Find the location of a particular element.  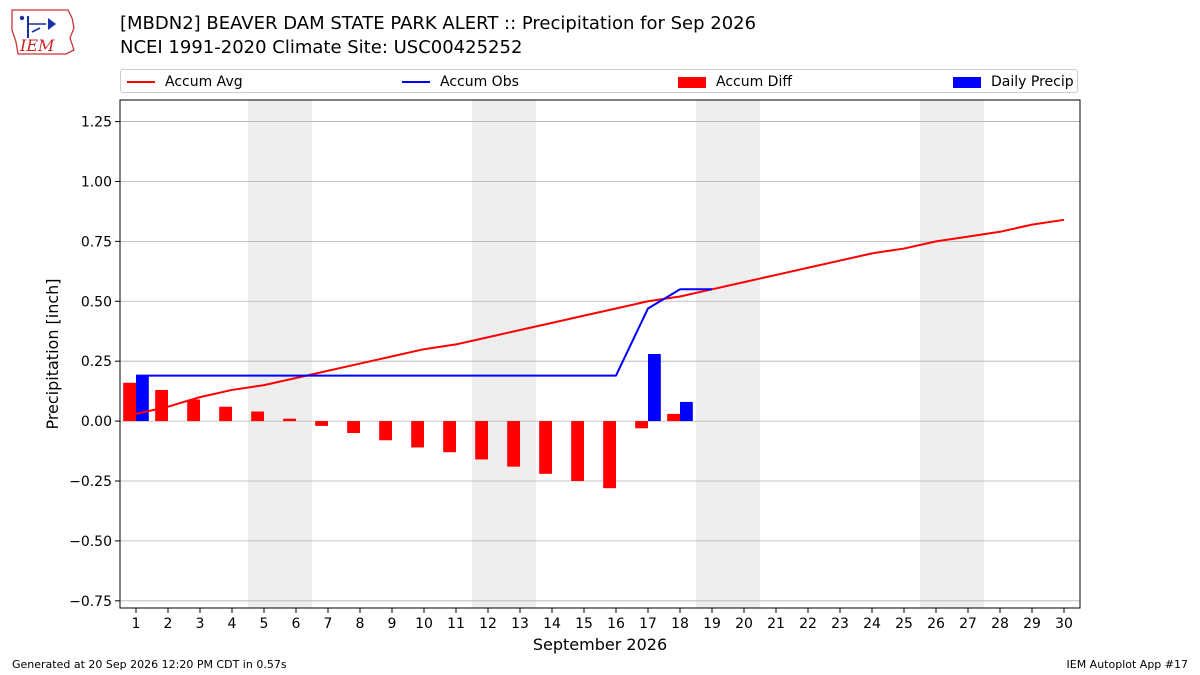

x-tick-label: 8 is located at coordinates (360, 624).